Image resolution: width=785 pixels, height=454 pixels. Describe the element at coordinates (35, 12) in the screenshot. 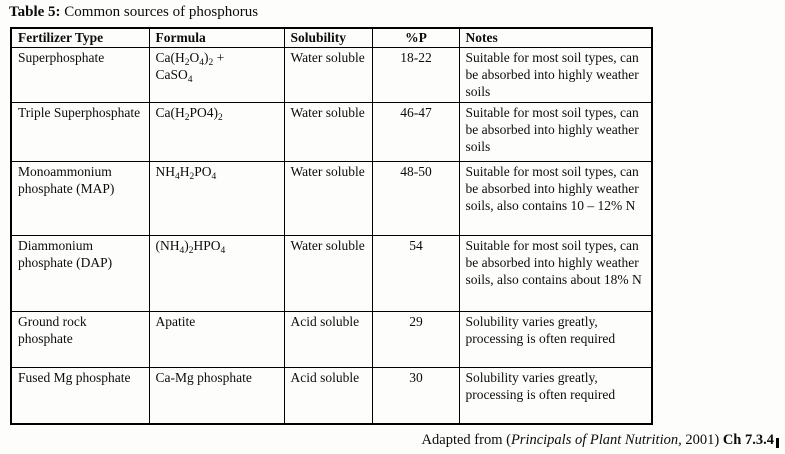

I see `table-caption-label: Table 5:` at that location.